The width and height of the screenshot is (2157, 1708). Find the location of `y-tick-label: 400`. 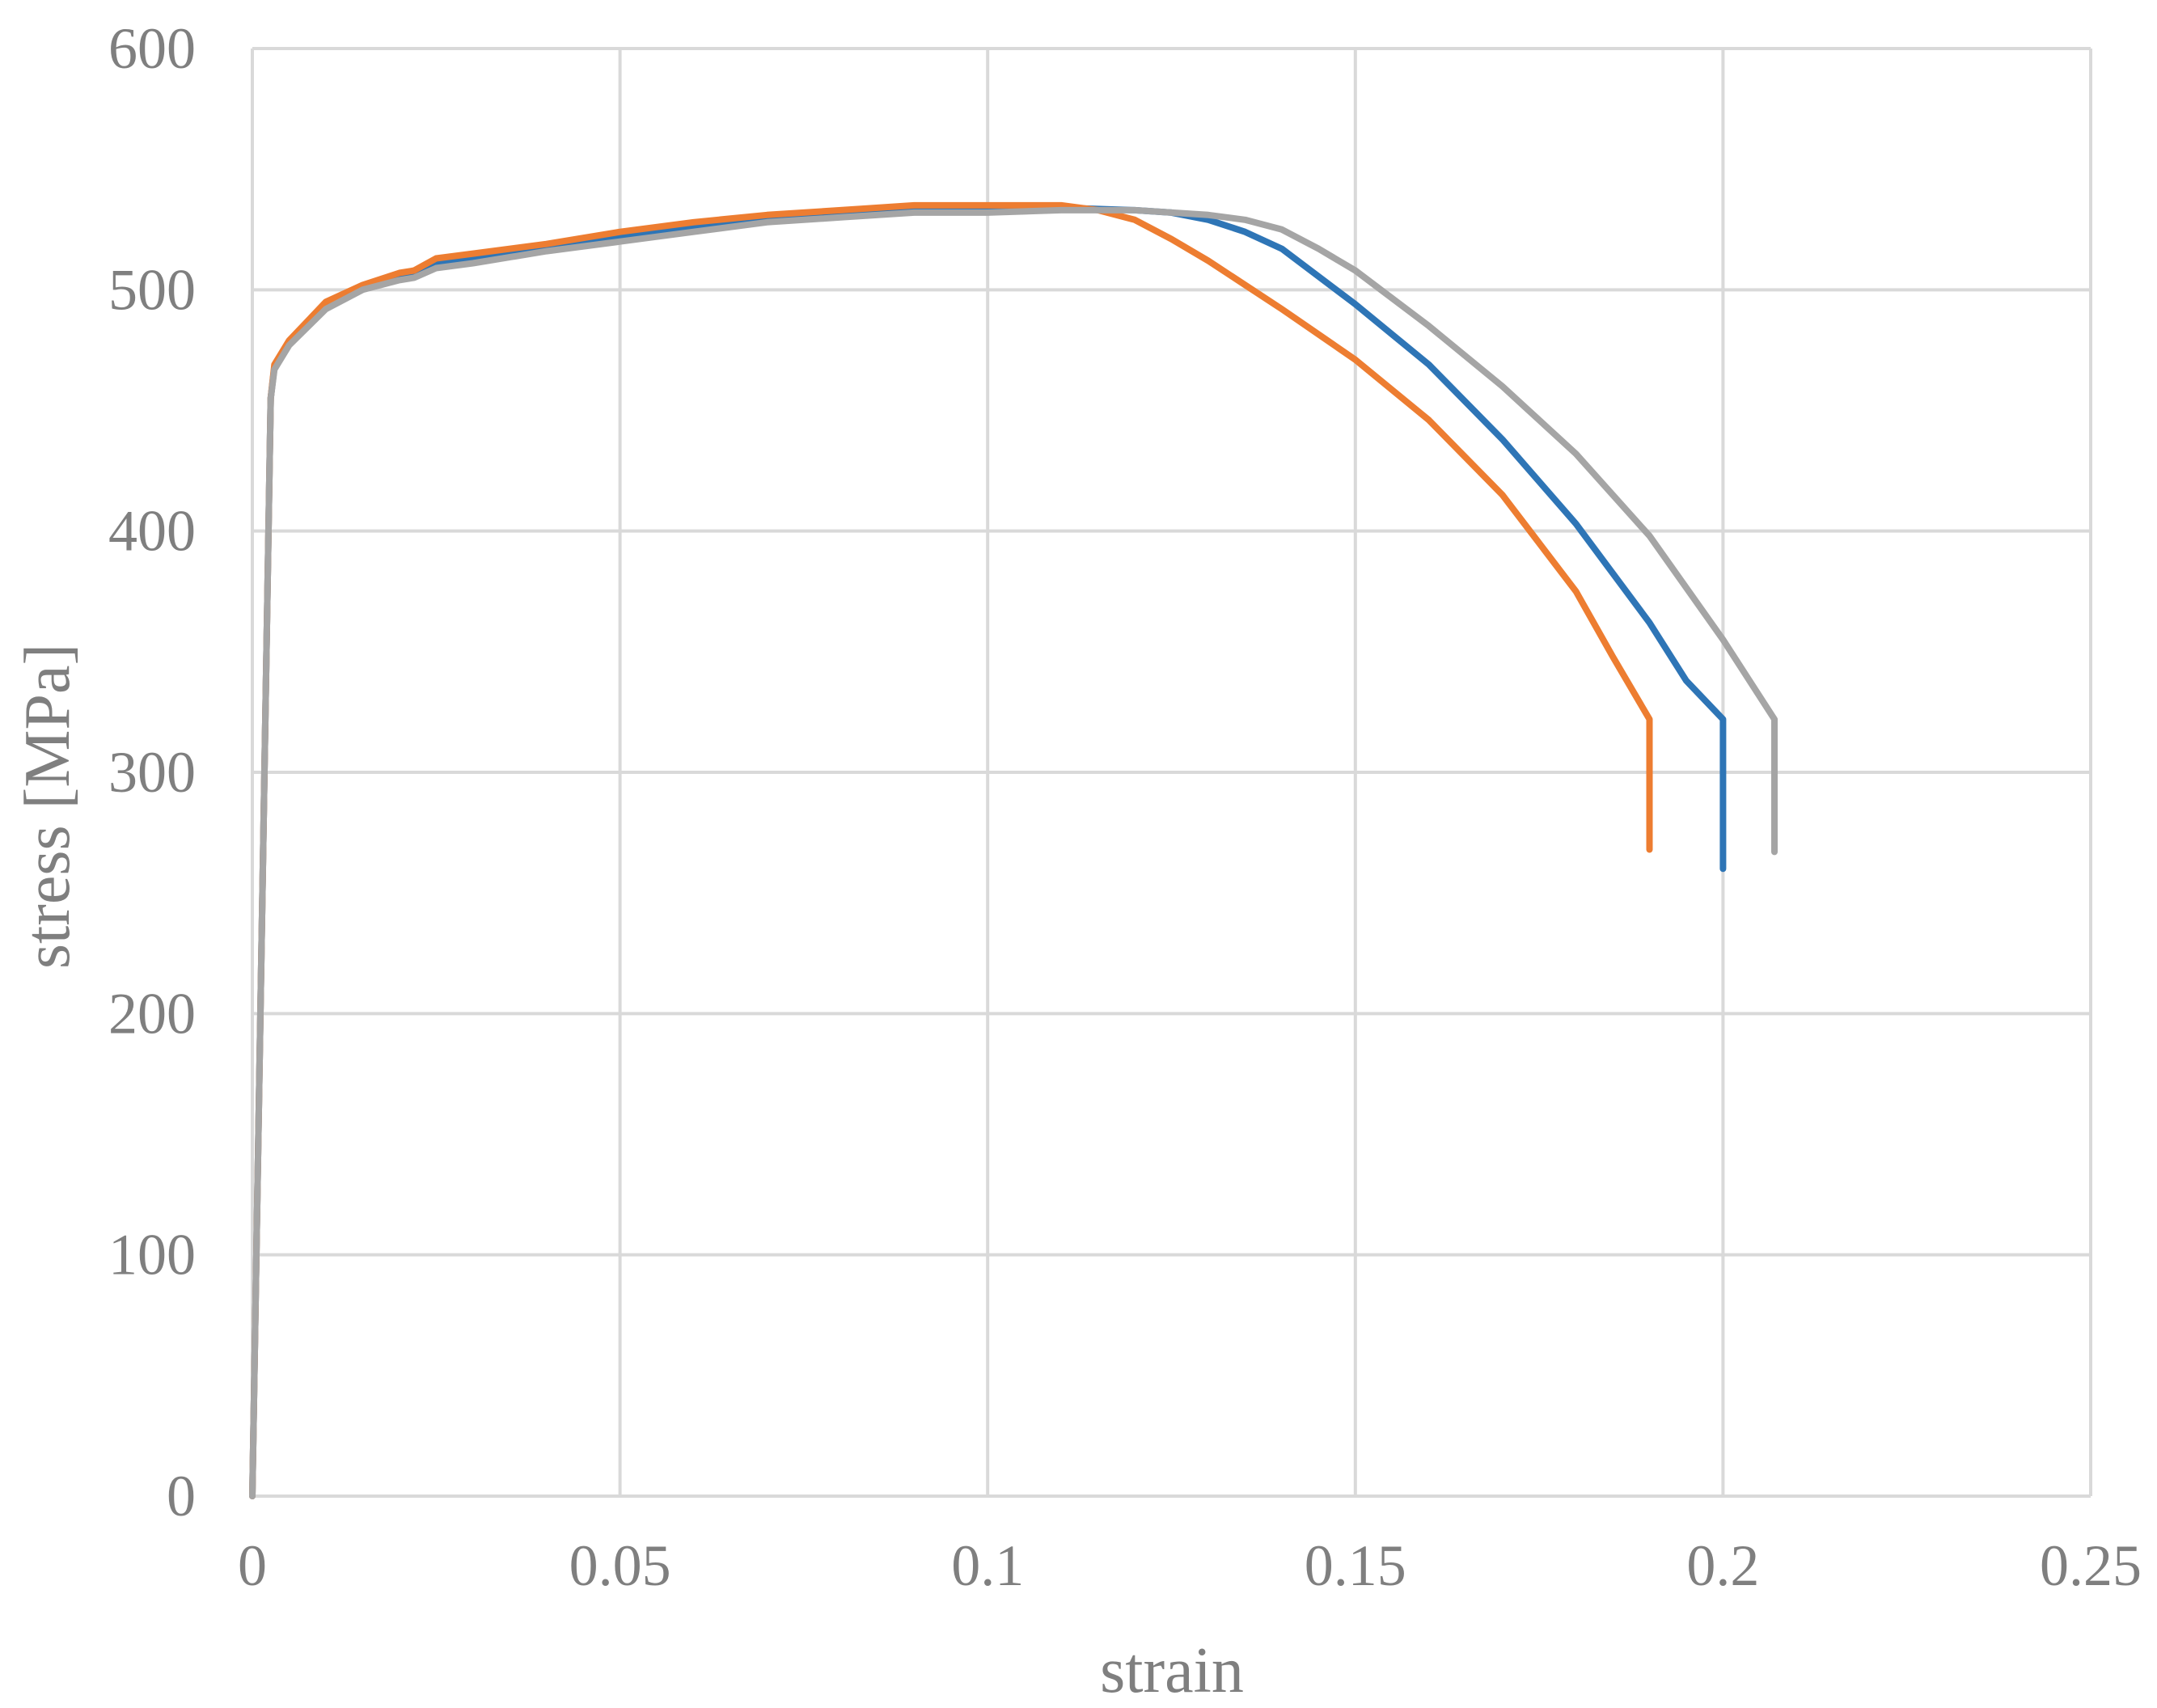

y-tick-label: 400 is located at coordinates (152, 531).